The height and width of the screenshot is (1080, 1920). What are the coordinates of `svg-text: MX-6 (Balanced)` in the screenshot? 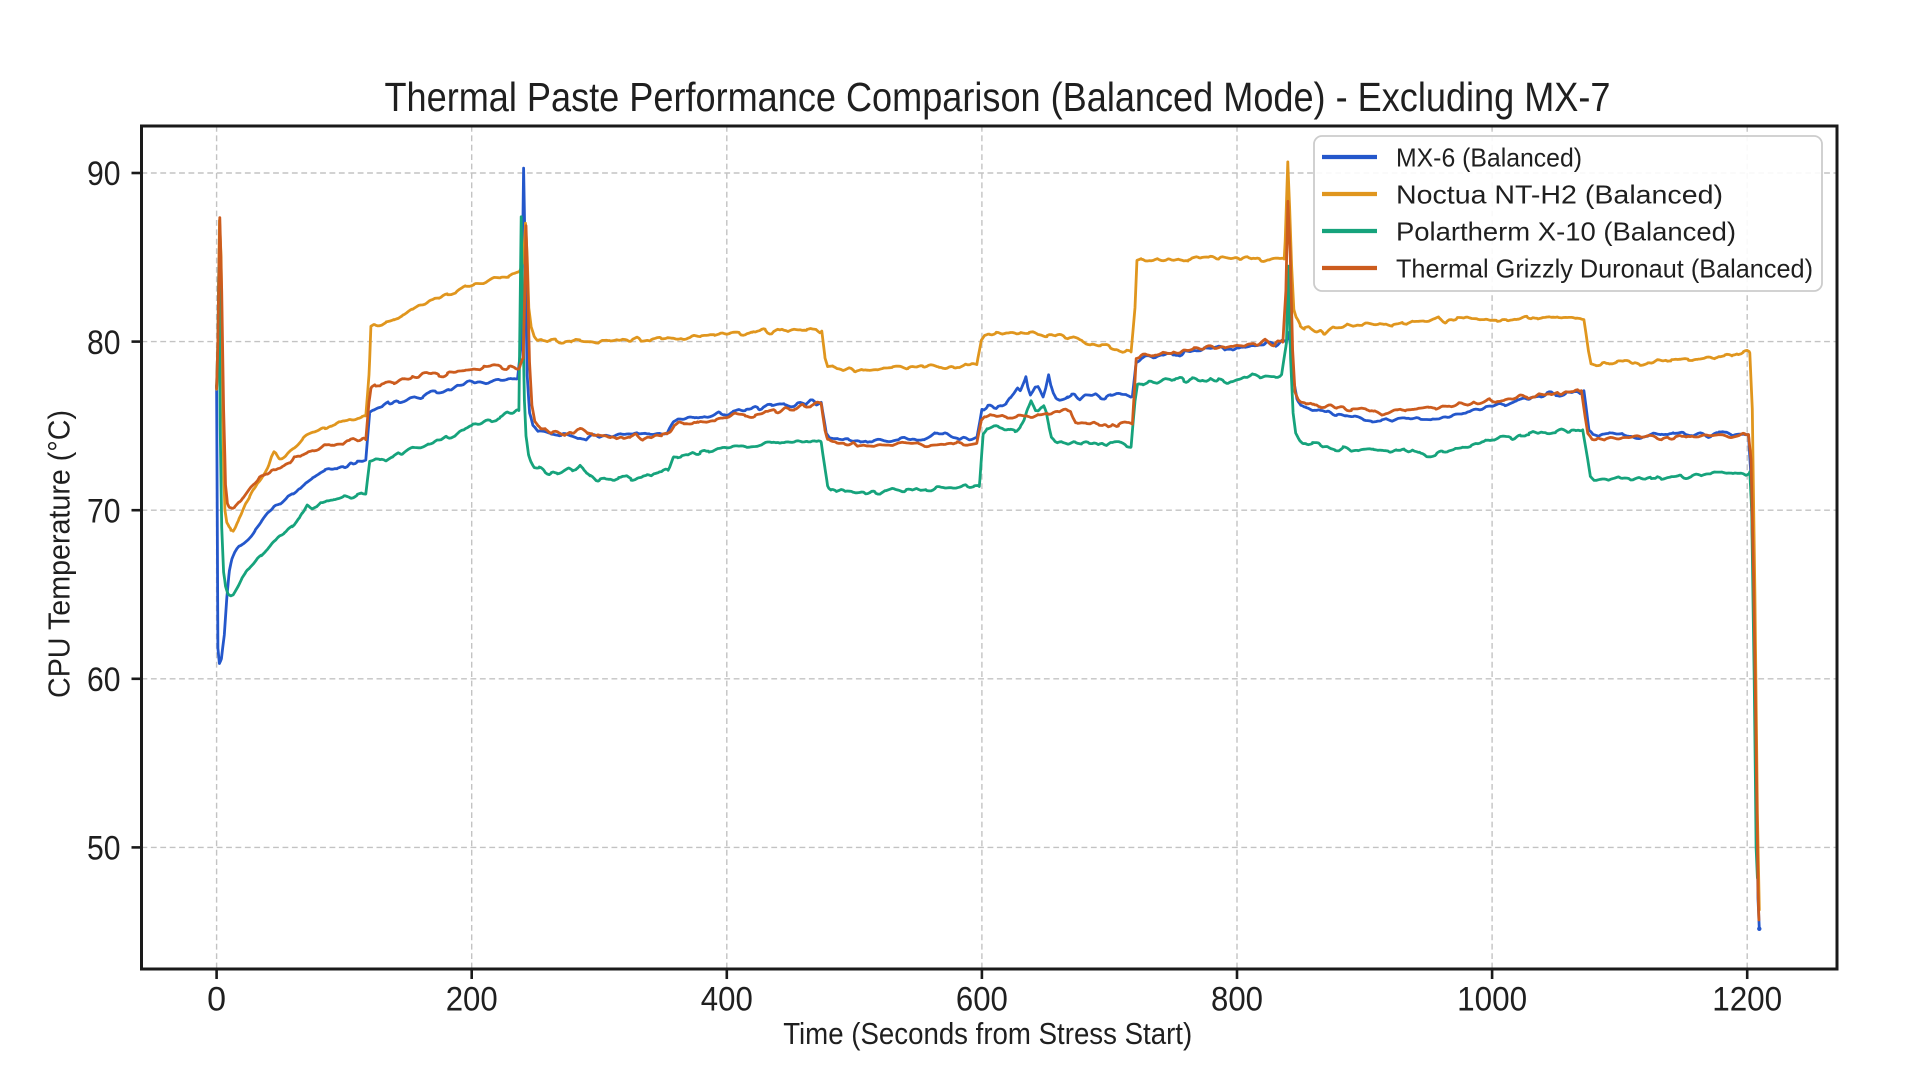 It's located at (1489, 158).